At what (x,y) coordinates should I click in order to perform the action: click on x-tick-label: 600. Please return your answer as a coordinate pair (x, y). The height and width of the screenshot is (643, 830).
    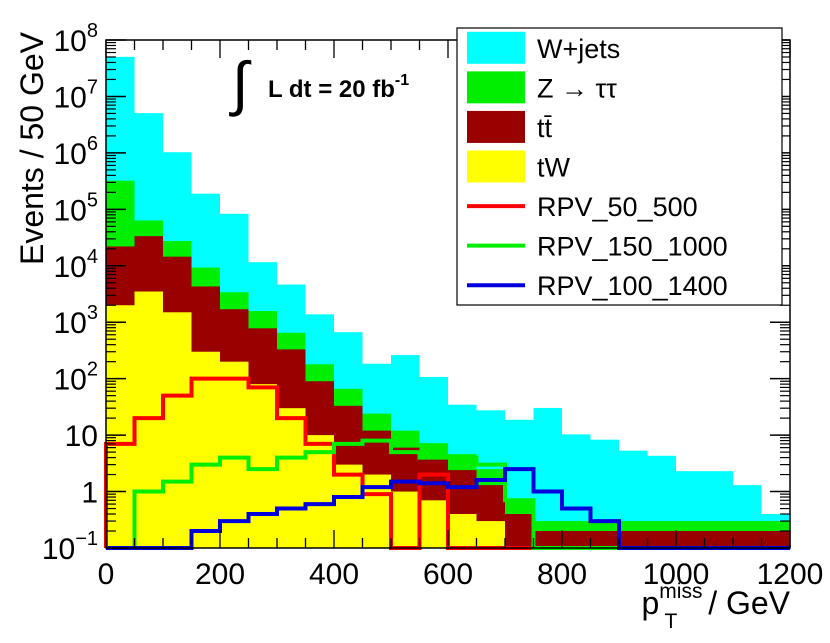
    Looking at the image, I should click on (448, 574).